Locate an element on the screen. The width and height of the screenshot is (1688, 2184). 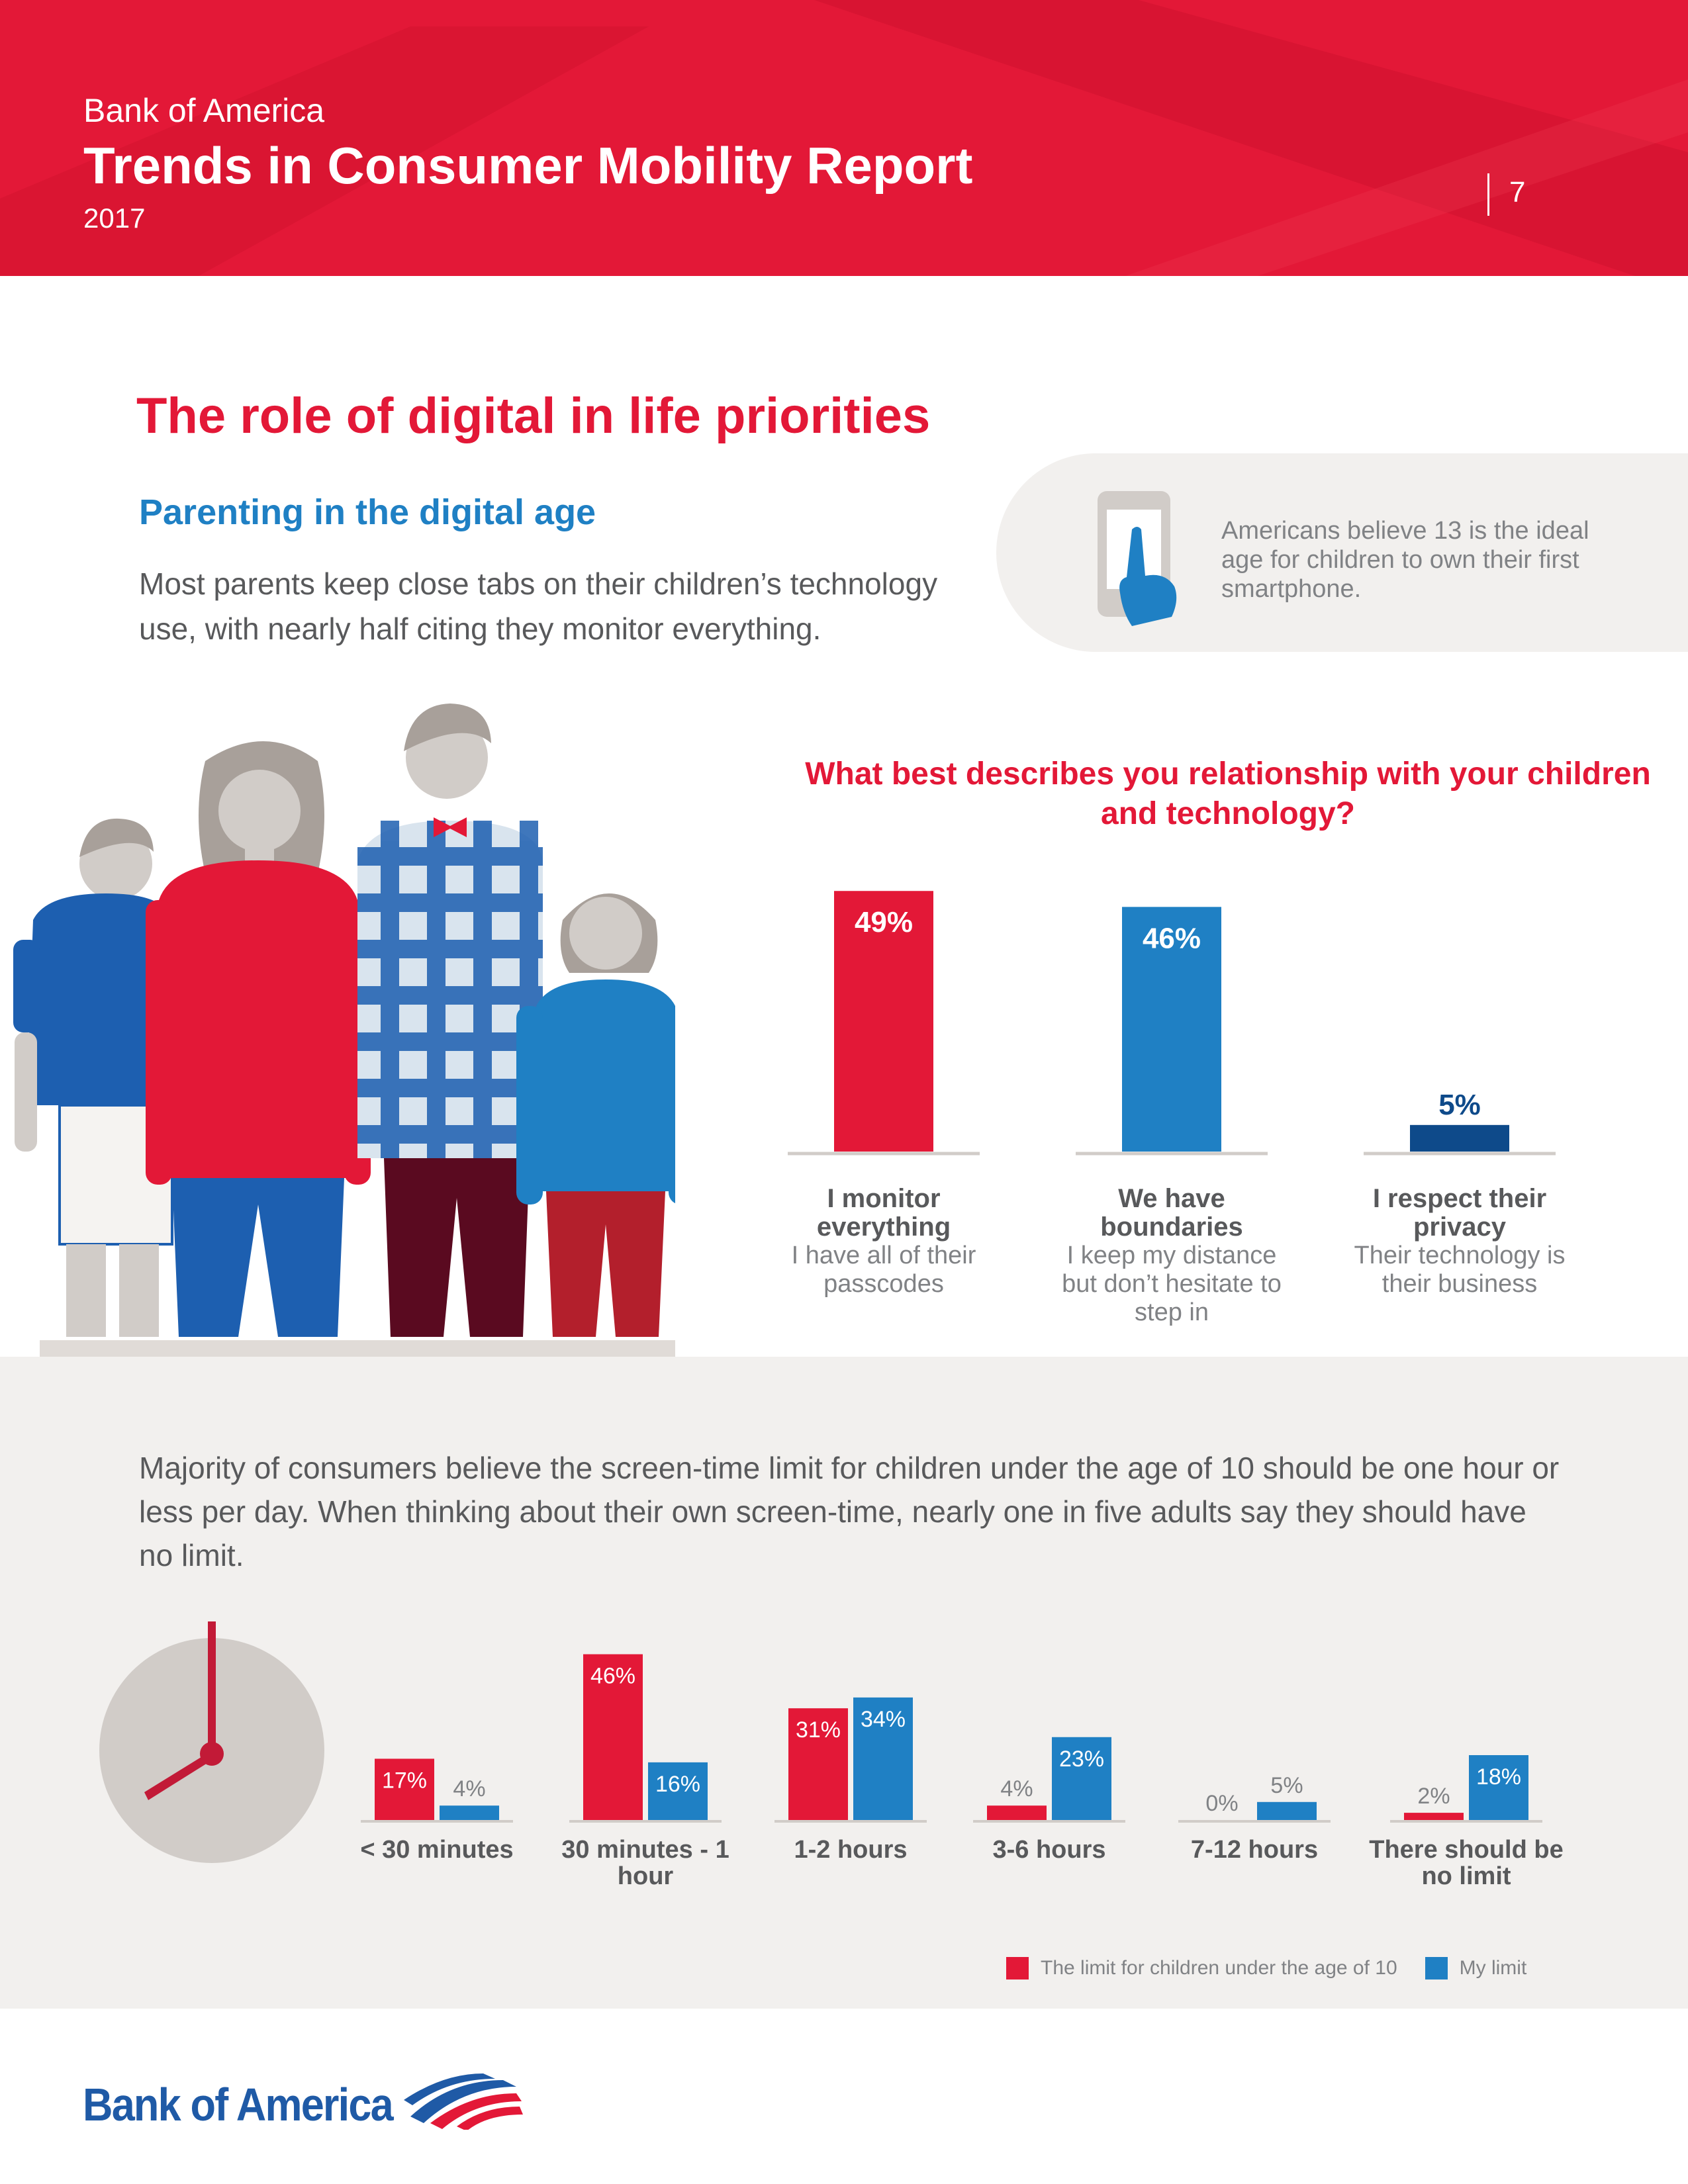
data-label: 49% is located at coordinates (884, 922).